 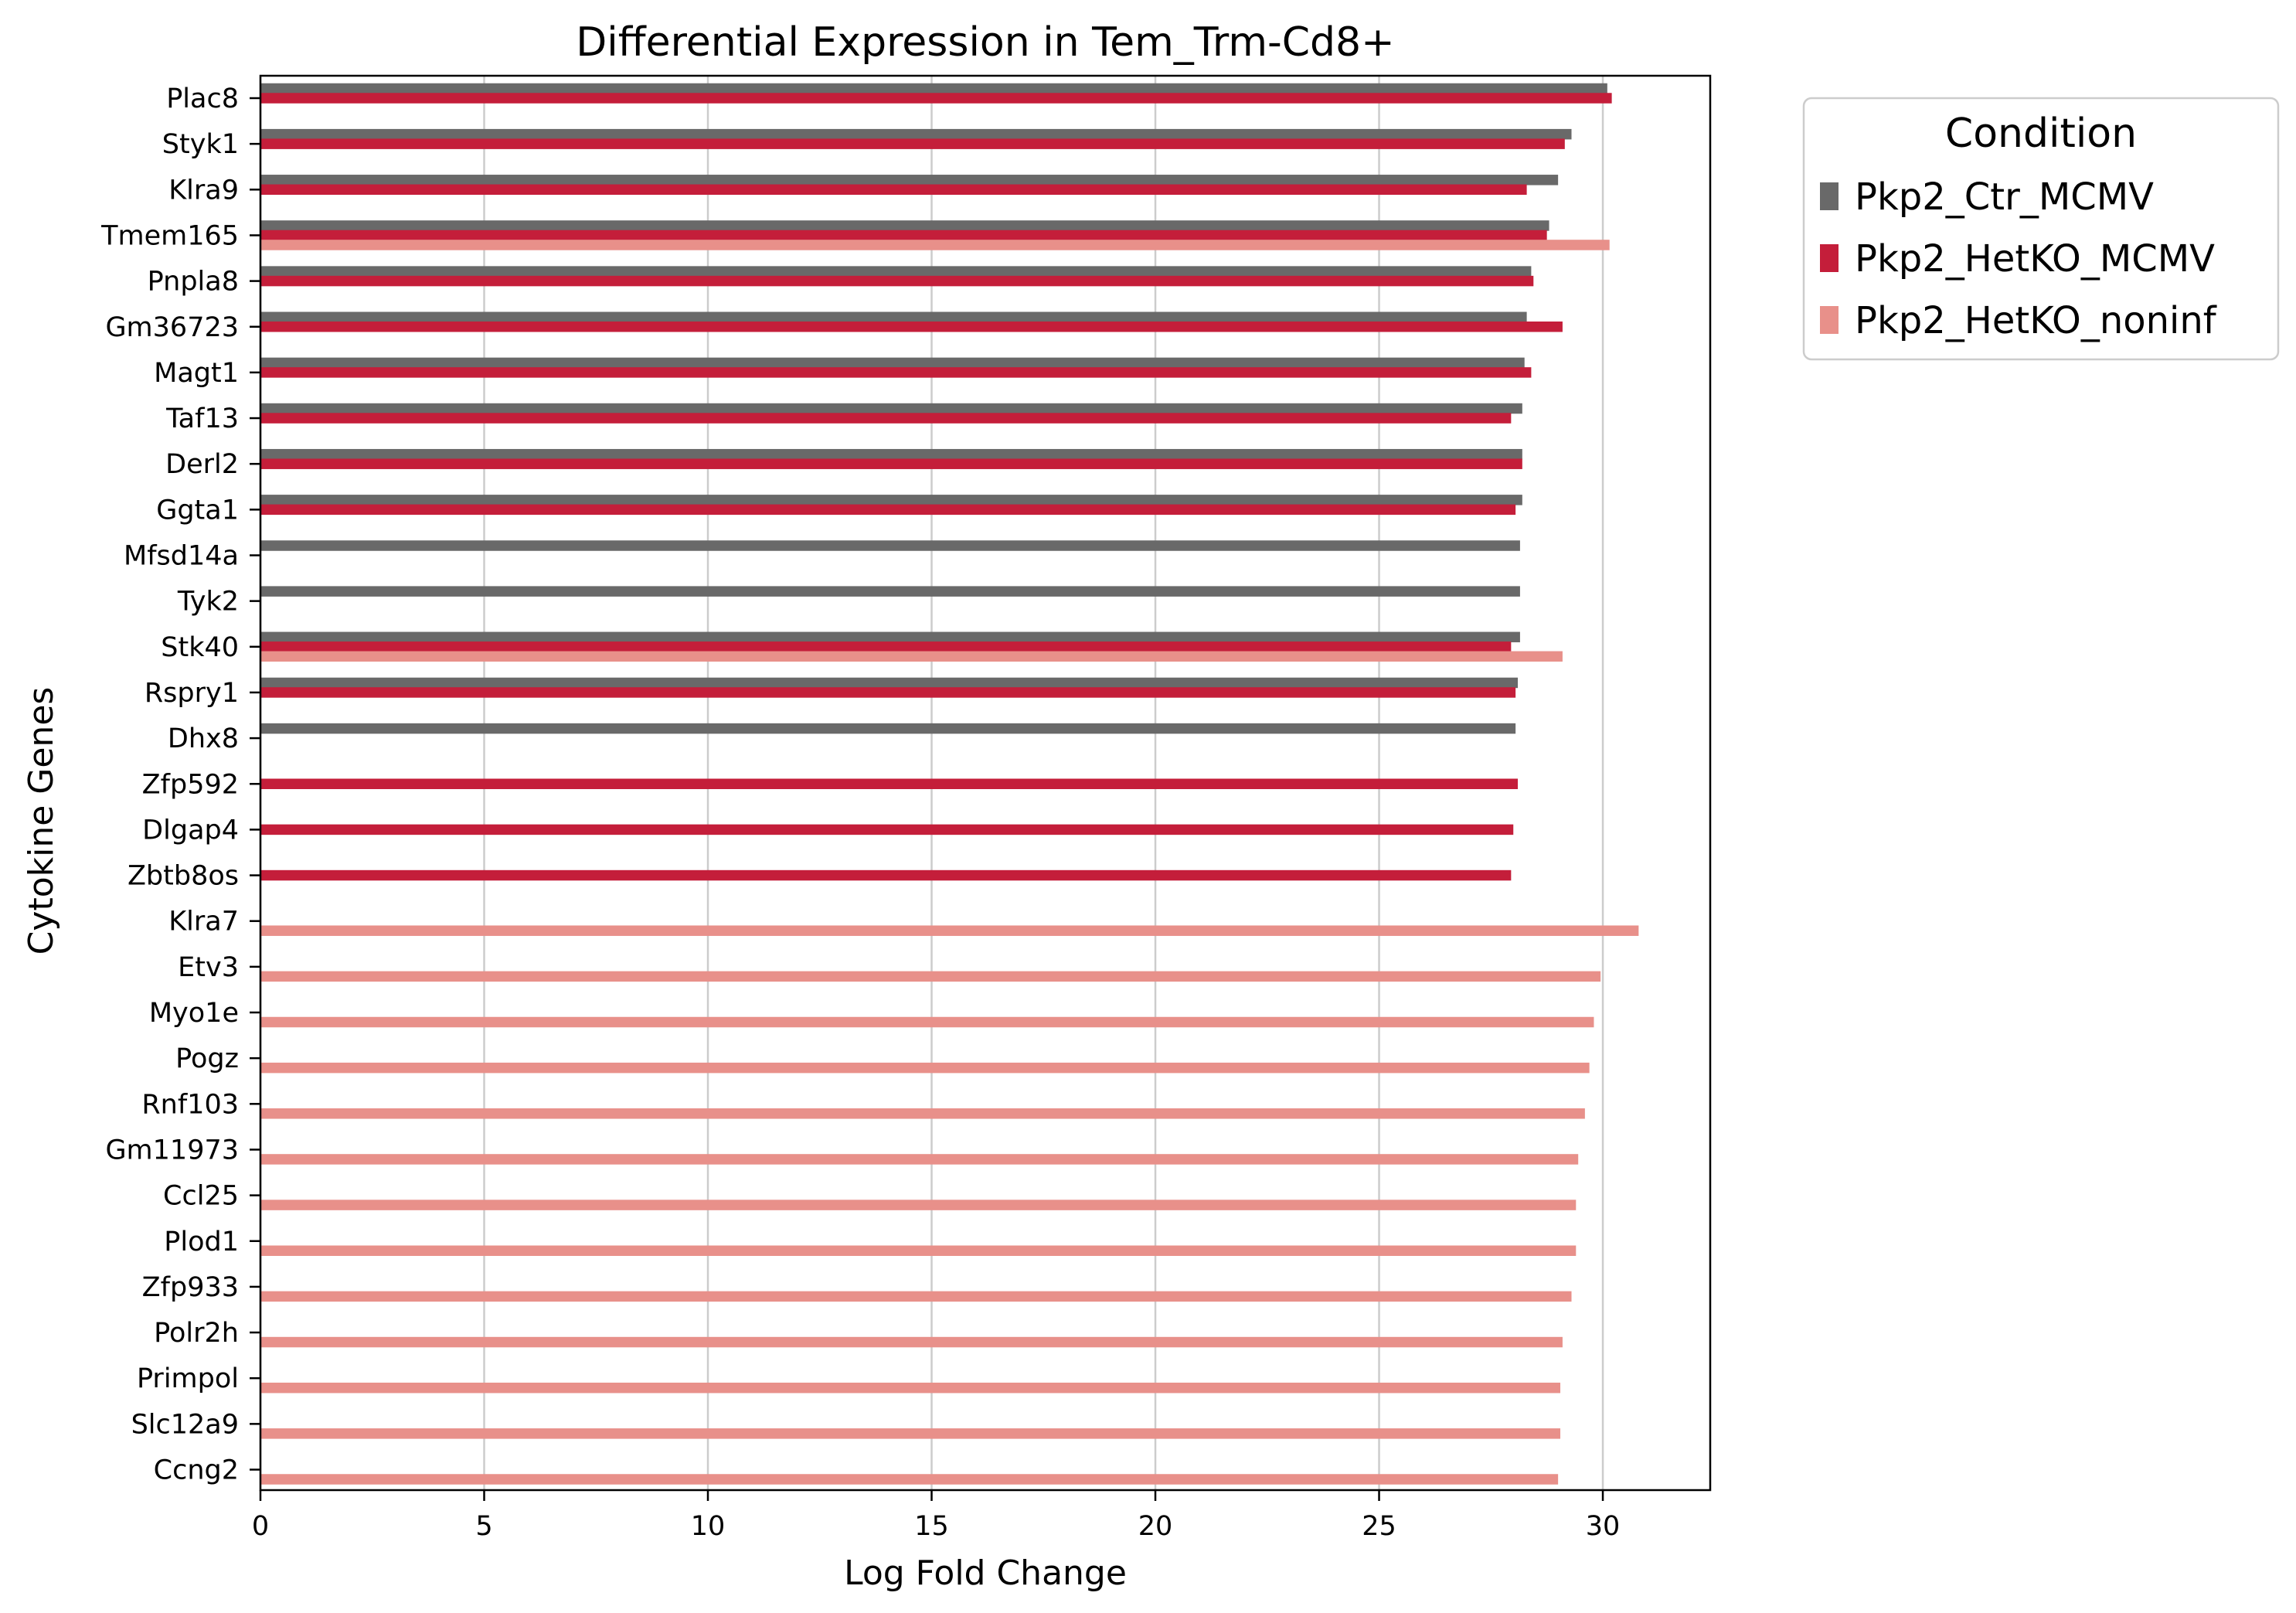 What do you see at coordinates (198, 511) in the screenshot?
I see `y-tick-label: Ggta1` at bounding box center [198, 511].